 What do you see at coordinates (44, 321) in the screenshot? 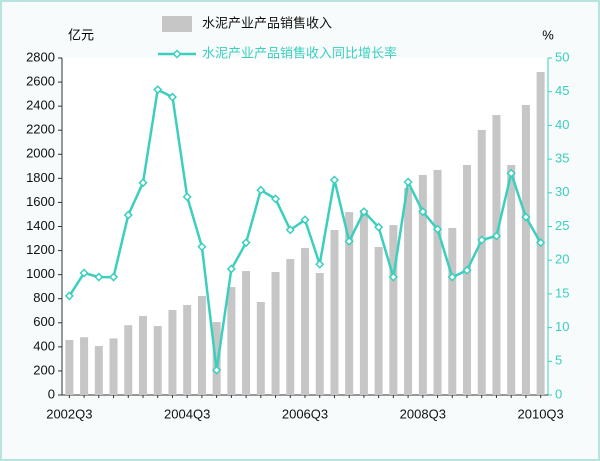
I see `y-tick-label: 600` at bounding box center [44, 321].